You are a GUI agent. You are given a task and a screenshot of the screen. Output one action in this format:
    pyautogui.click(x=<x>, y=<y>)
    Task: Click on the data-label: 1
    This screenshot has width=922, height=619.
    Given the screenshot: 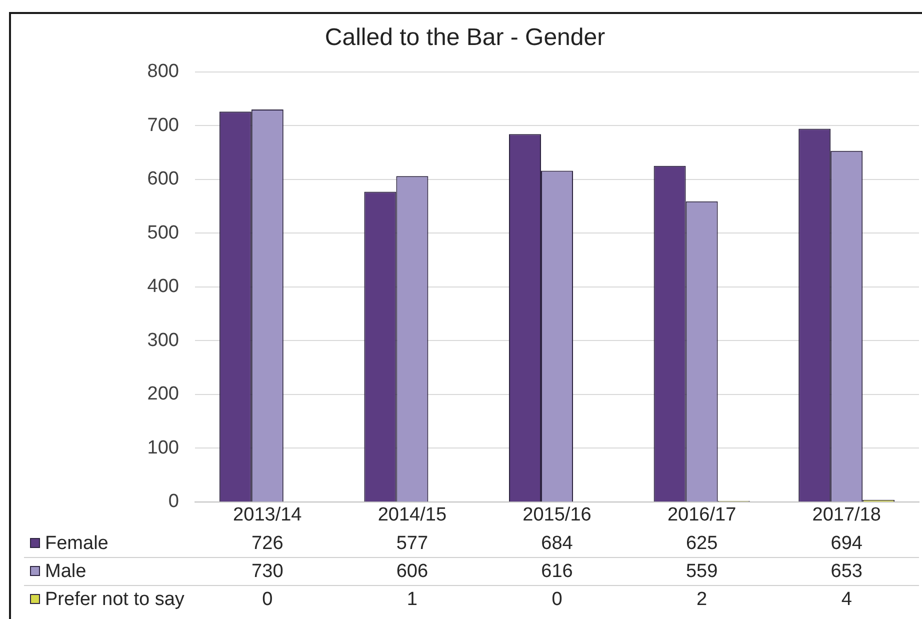 What is the action you would take?
    pyautogui.click(x=412, y=599)
    